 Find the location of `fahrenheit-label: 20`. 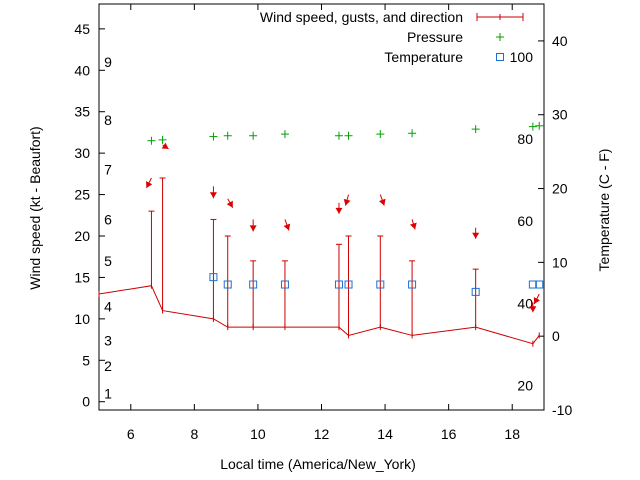

fahrenheit-label: 20 is located at coordinates (525, 386).